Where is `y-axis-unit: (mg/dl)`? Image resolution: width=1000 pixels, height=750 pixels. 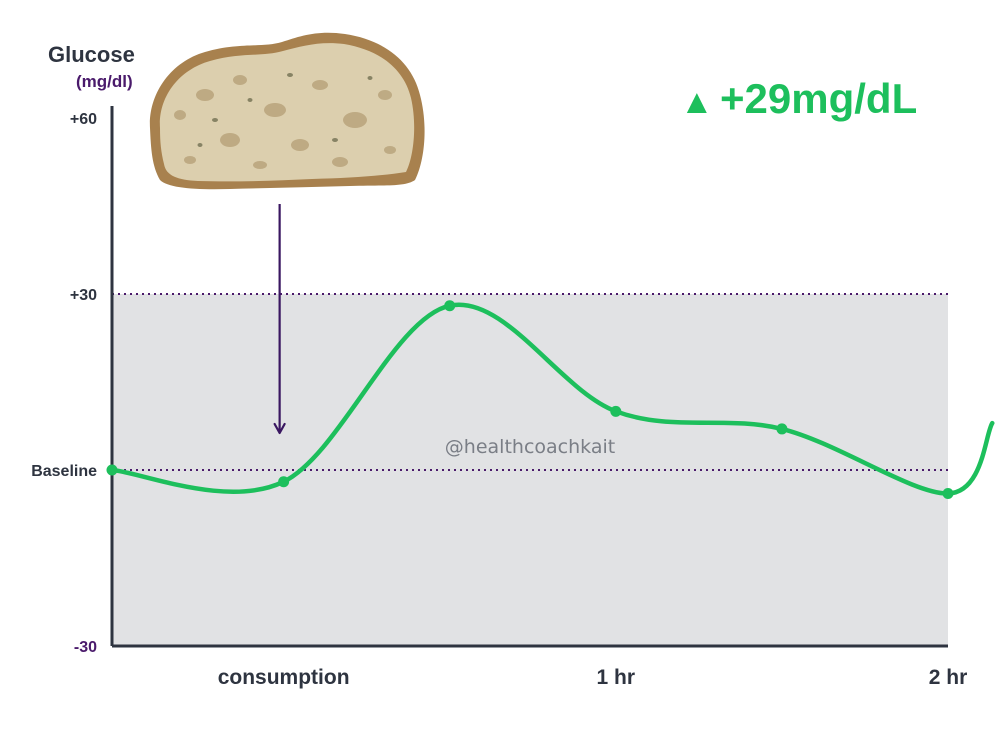 y-axis-unit: (mg/dl) is located at coordinates (104, 81).